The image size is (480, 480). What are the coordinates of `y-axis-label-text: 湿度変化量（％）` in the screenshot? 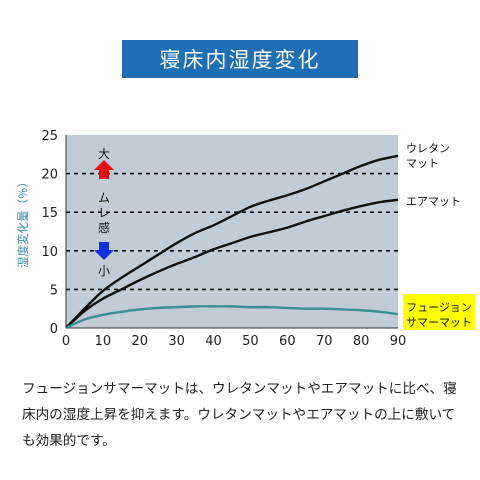 It's located at (23, 222).